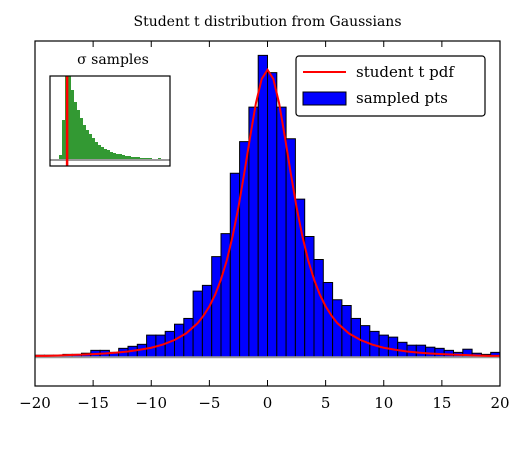 This screenshot has height=454, width=526. Describe the element at coordinates (113, 60) in the screenshot. I see `title: σ samples` at that location.